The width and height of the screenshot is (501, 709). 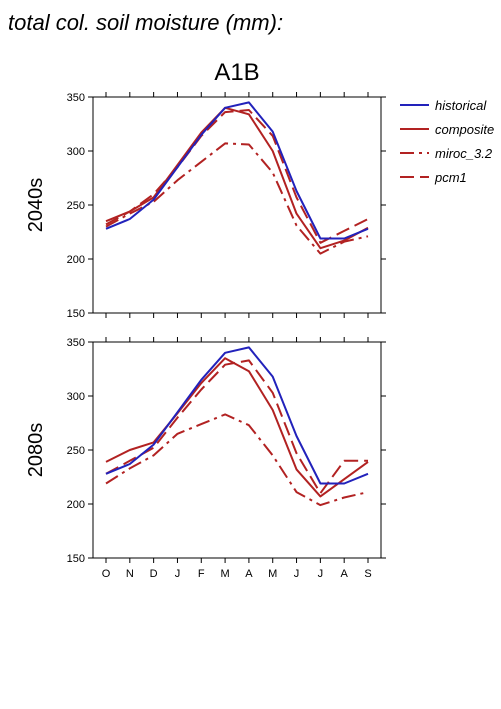 I want to click on legend-item: composite, so click(x=447, y=129).